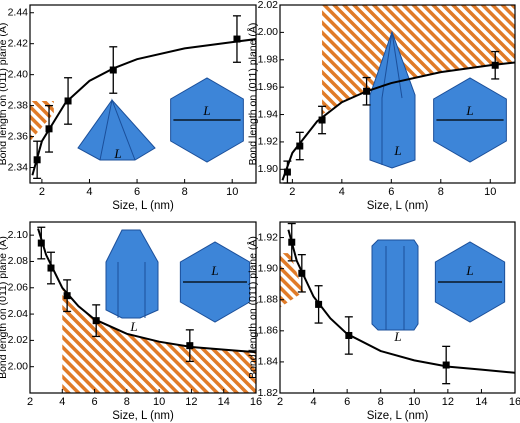  What do you see at coordinates (268, 331) in the screenshot?
I see `y-tick-label: 1.86` at bounding box center [268, 331].